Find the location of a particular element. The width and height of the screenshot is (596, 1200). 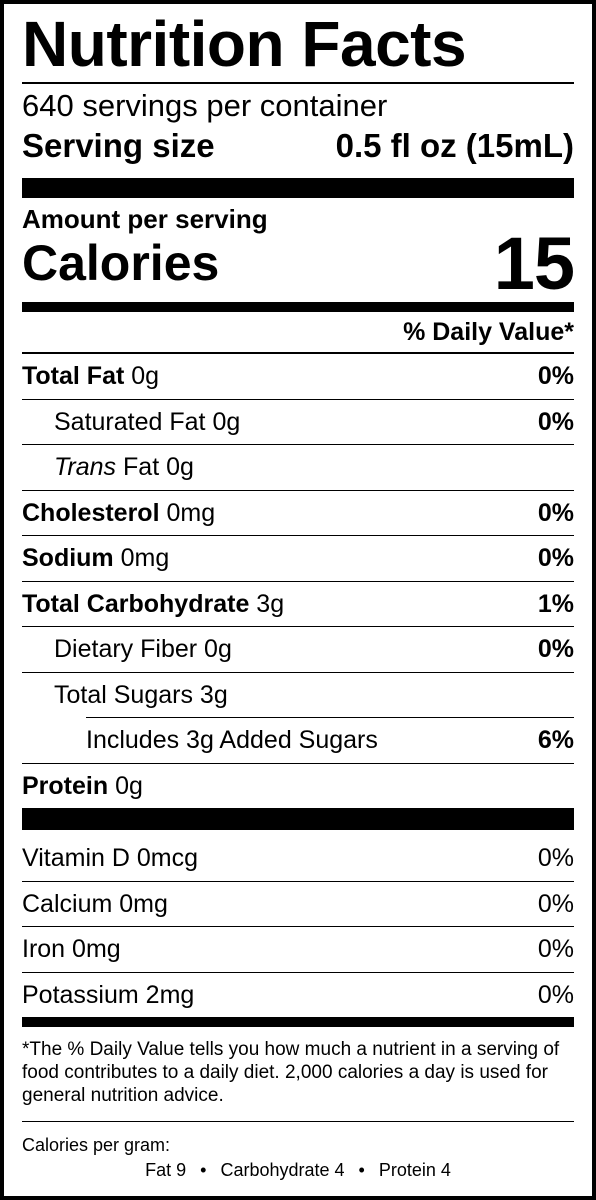

nutrient-name: Dietary Fiber is located at coordinates (126, 649).